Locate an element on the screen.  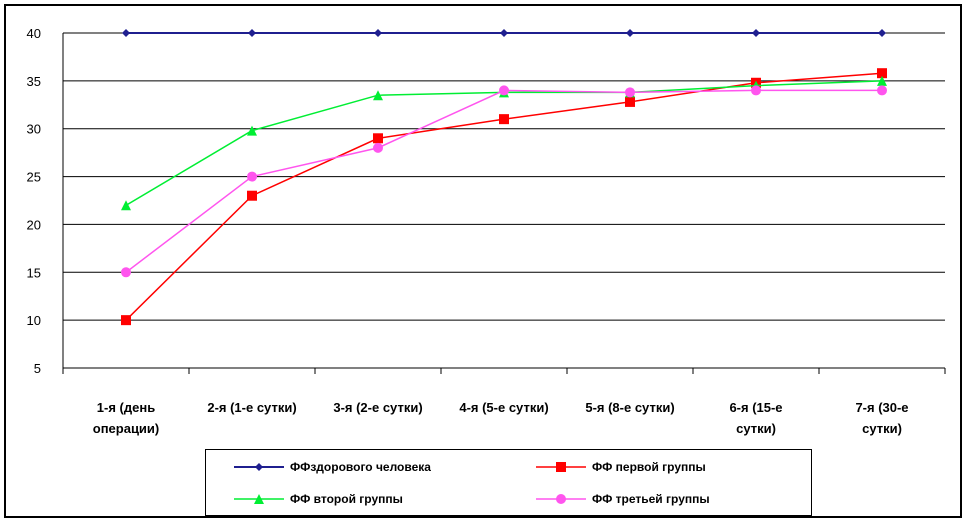
legend-item-group3: ФФ третьей группы is located at coordinates (623, 499).